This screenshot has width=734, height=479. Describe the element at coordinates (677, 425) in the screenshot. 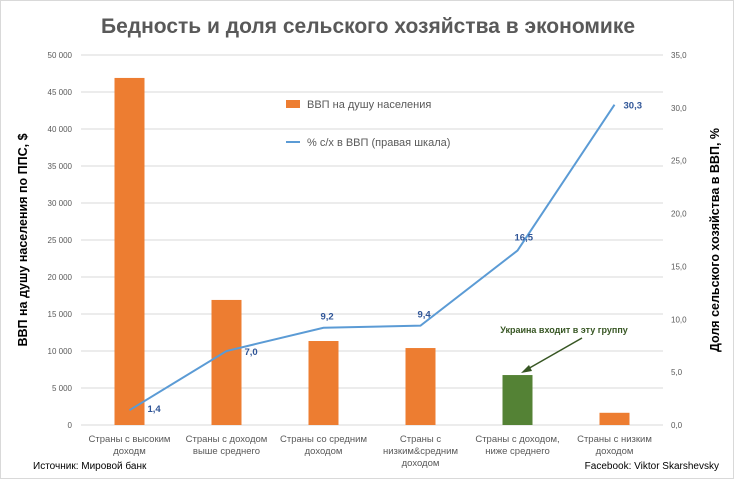

I see `y-right-tick-label: 0,0` at that location.